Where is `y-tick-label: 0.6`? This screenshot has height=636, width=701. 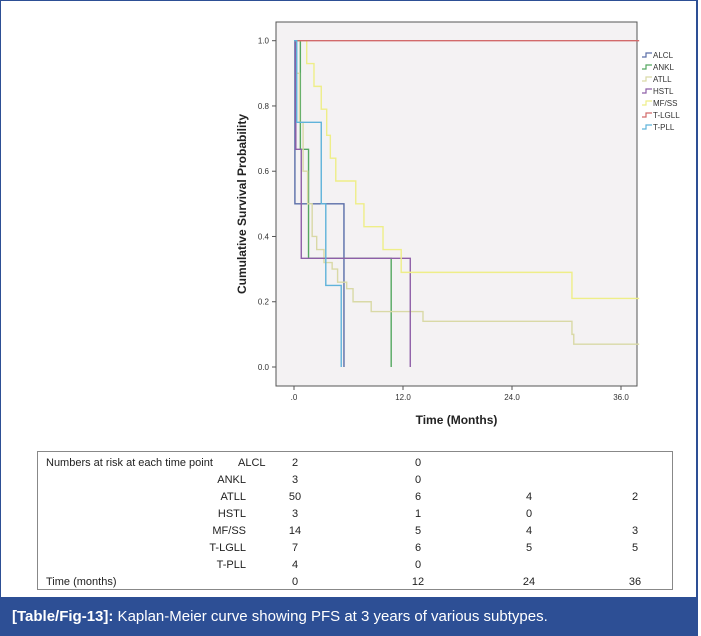 y-tick-label: 0.6 is located at coordinates (264, 171).